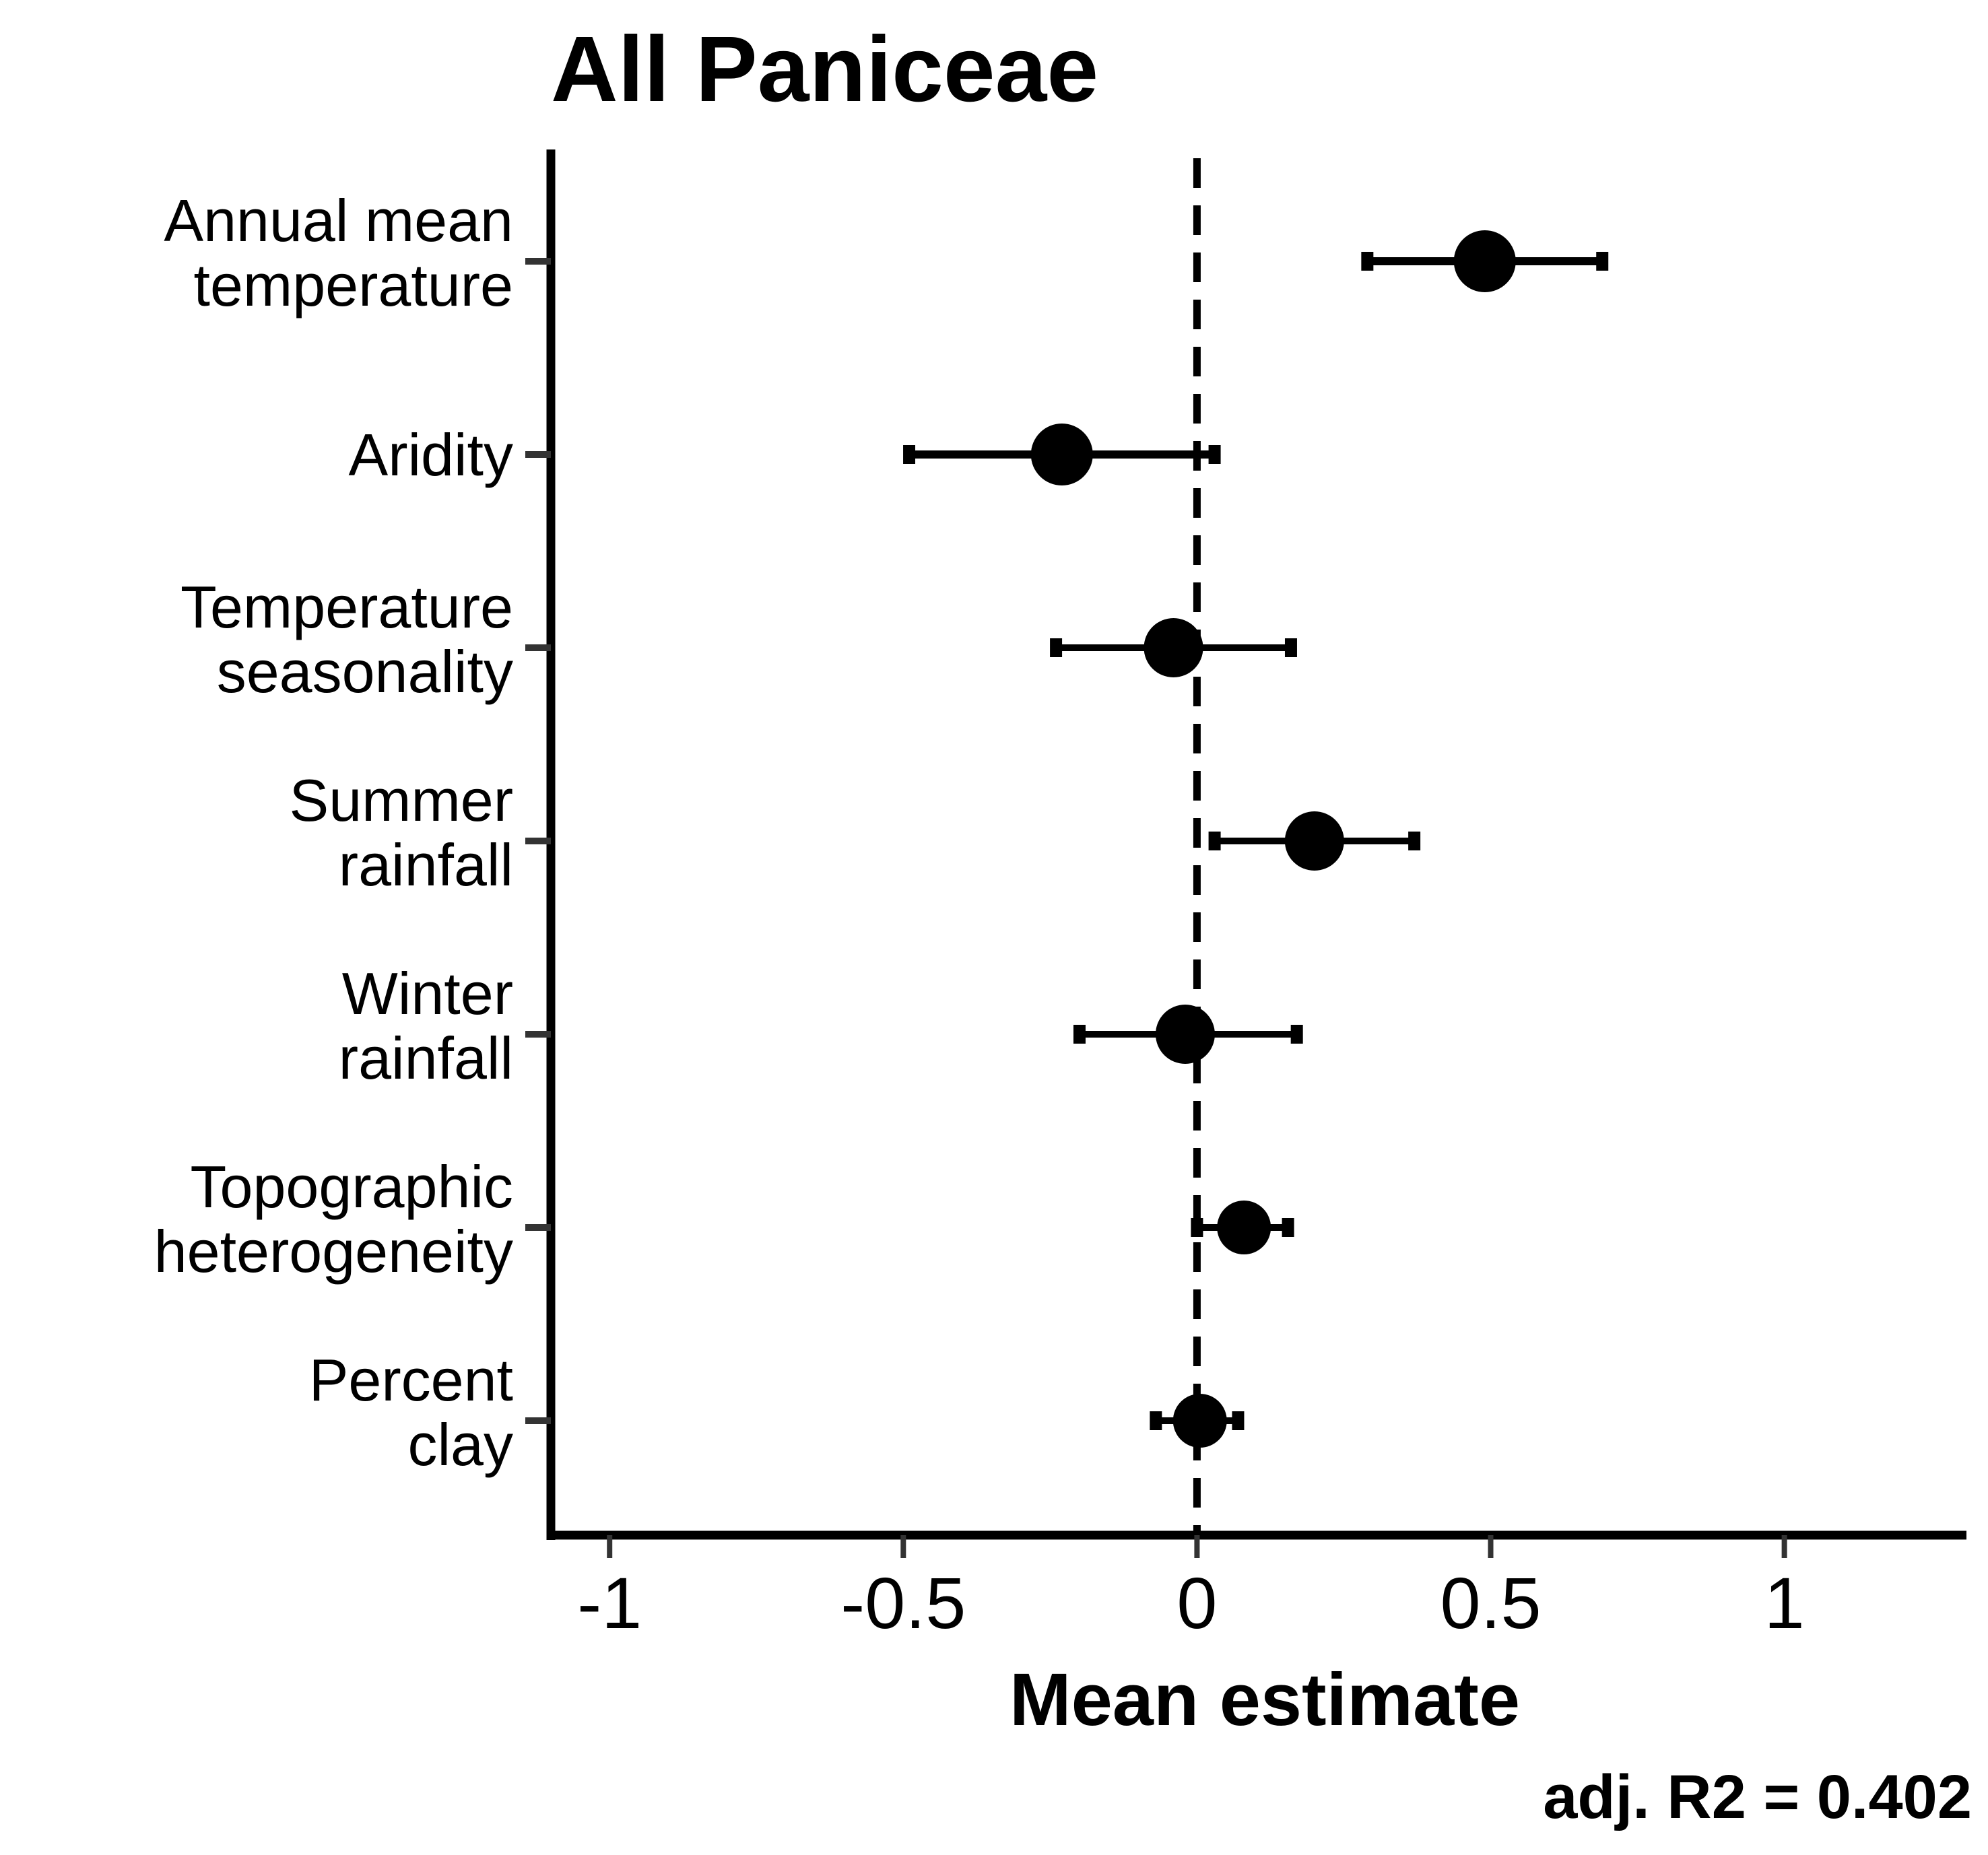 This screenshot has width=1988, height=1855. What do you see at coordinates (1490, 1603) in the screenshot?
I see `x-tick-label: 0.5` at bounding box center [1490, 1603].